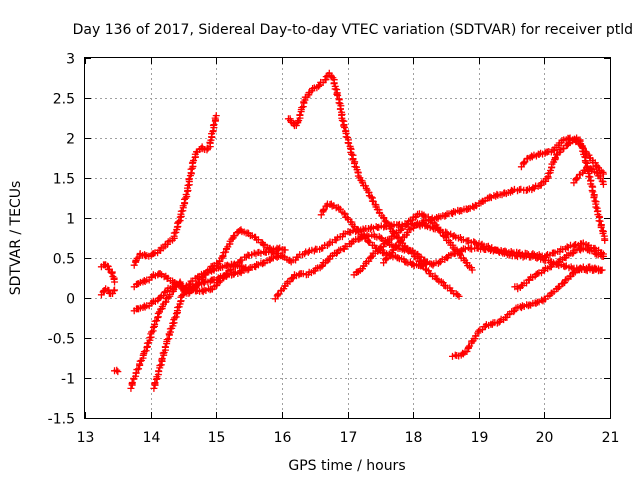 This screenshot has width=640, height=480. What do you see at coordinates (233, 273) in the screenshot?
I see `series-track-i` at bounding box center [233, 273].